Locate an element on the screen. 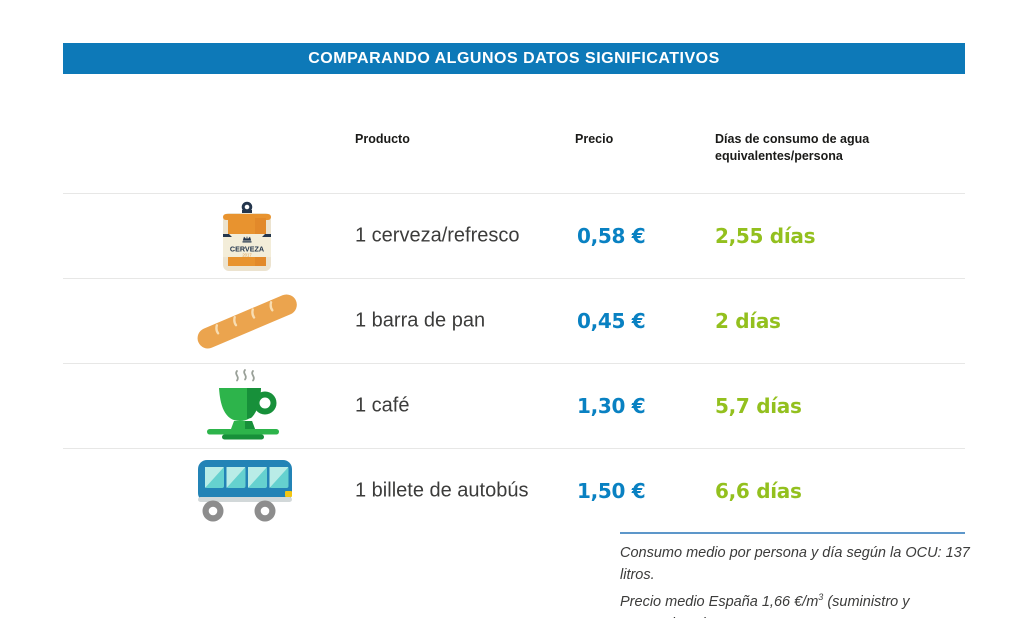 This screenshot has height=618, width=1029. days-value: 2,55 días is located at coordinates (765, 236).